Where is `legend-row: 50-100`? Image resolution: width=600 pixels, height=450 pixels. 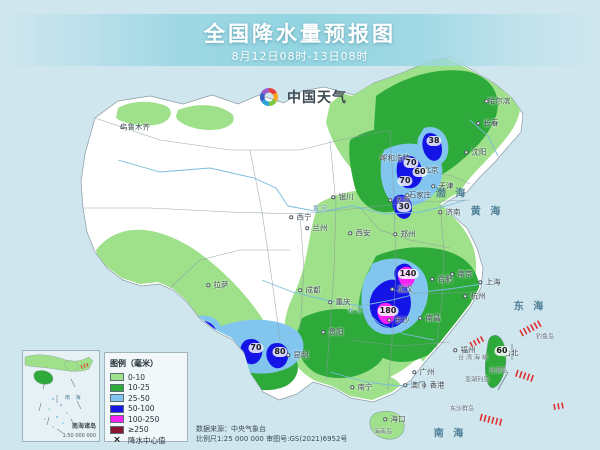 legend-row: 50-100 is located at coordinates (146, 409).